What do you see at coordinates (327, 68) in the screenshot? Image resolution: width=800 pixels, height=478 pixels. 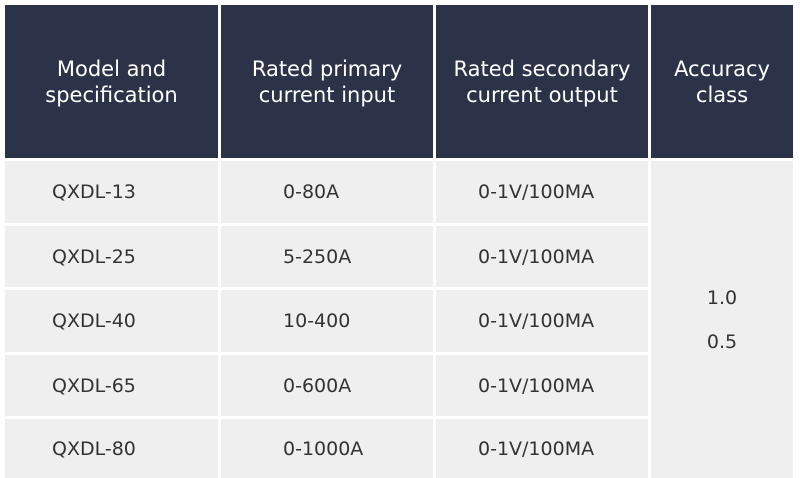 I see `header-text: Rated primary` at bounding box center [327, 68].